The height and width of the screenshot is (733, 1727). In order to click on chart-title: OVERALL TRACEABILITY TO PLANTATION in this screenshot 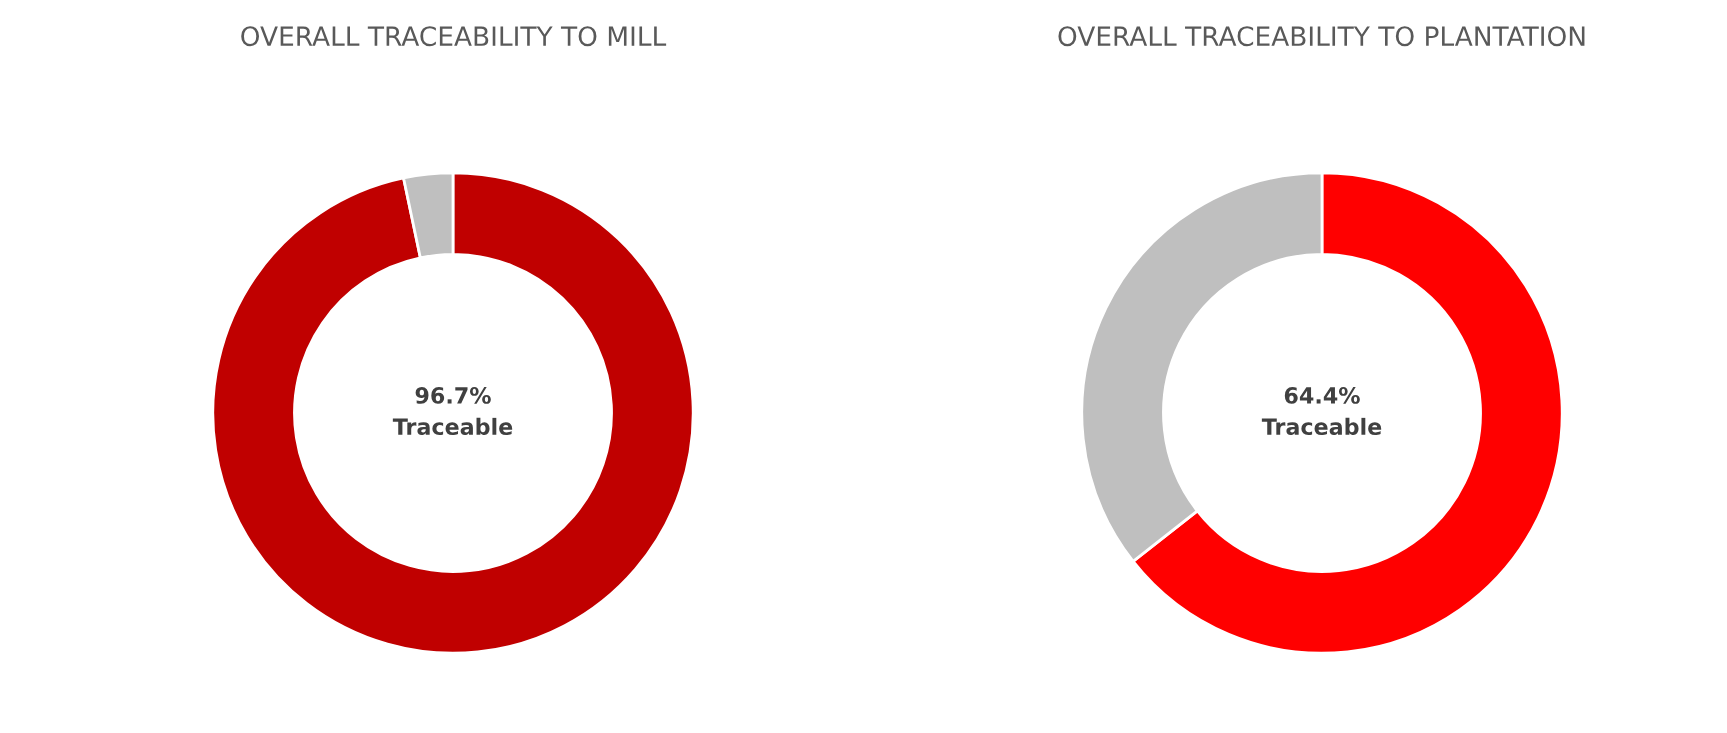, I will do `click(1321, 36)`.